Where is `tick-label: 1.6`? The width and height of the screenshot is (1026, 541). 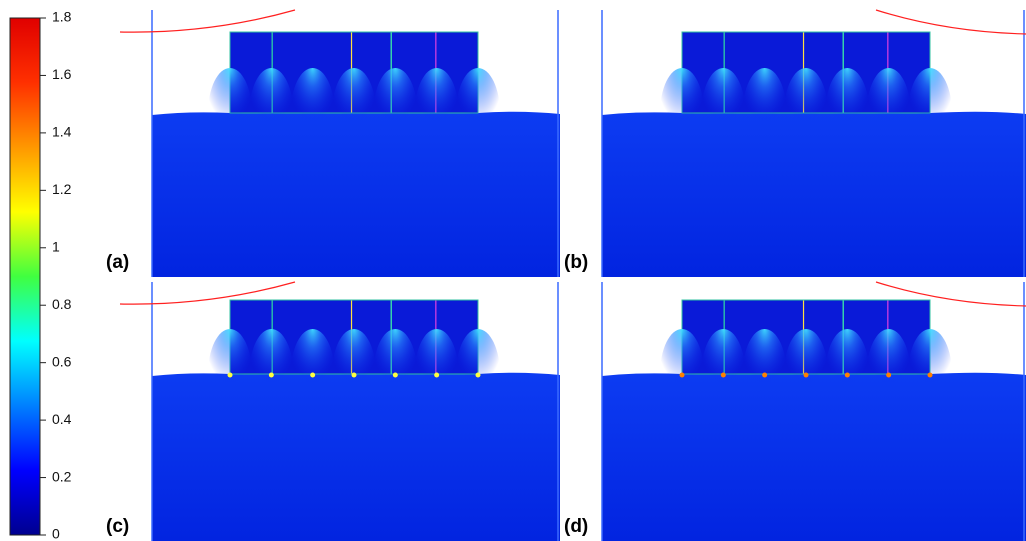
tick-label: 1.6 is located at coordinates (62, 74).